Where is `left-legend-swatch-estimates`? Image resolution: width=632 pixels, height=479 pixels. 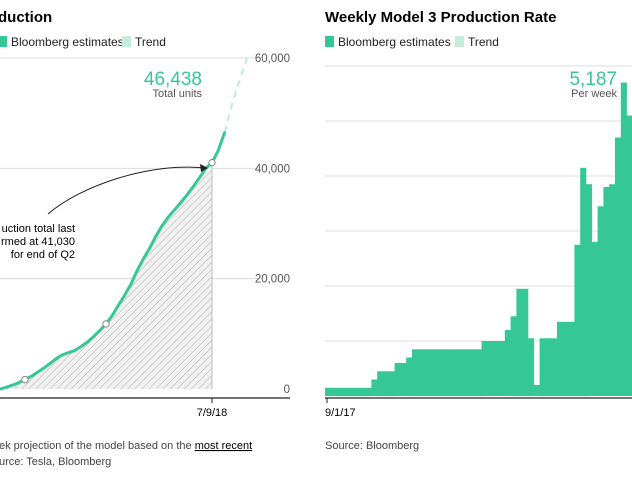
left-legend-swatch-estimates is located at coordinates (3, 41).